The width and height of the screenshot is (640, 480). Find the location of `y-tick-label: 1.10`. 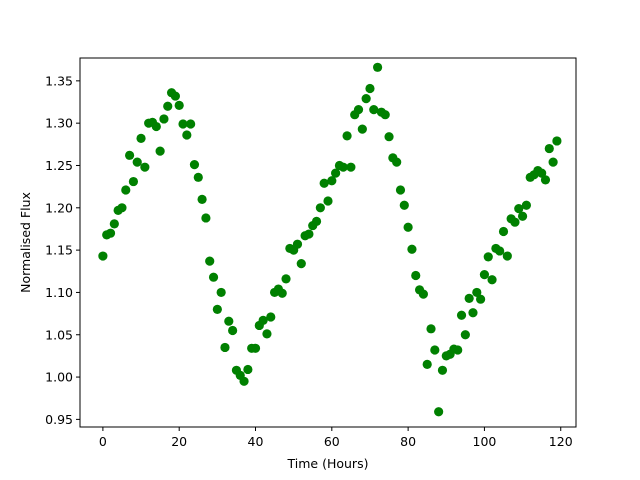

y-tick-label: 1.10 is located at coordinates (59, 292).